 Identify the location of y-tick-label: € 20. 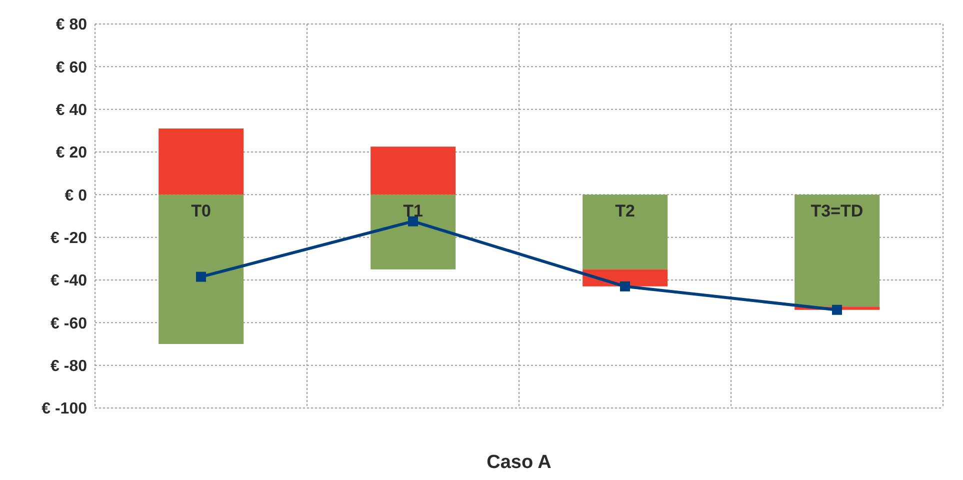
(72, 153).